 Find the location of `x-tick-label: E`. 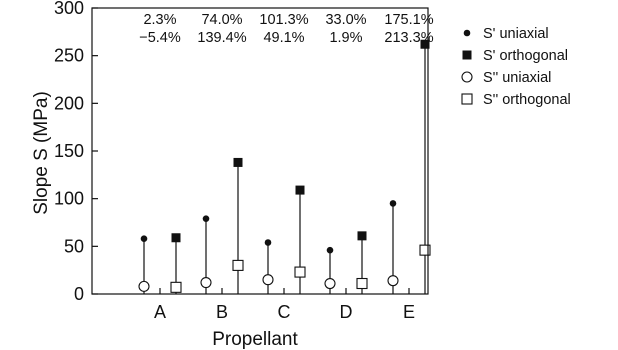

x-tick-label: E is located at coordinates (409, 312).